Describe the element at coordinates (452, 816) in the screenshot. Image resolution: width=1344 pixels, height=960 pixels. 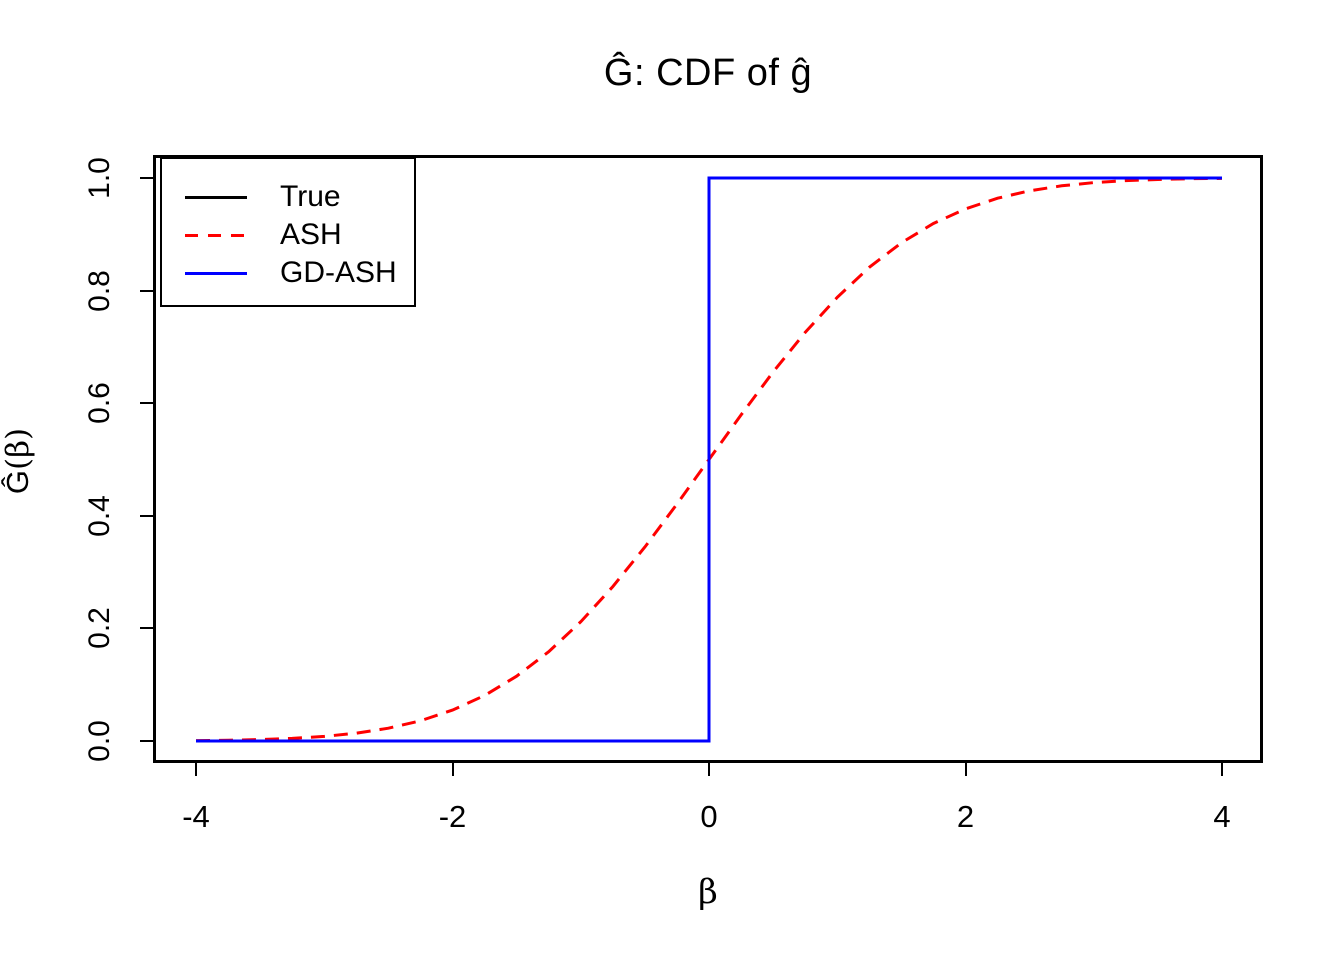
I see `x-tick-label: -2` at that location.